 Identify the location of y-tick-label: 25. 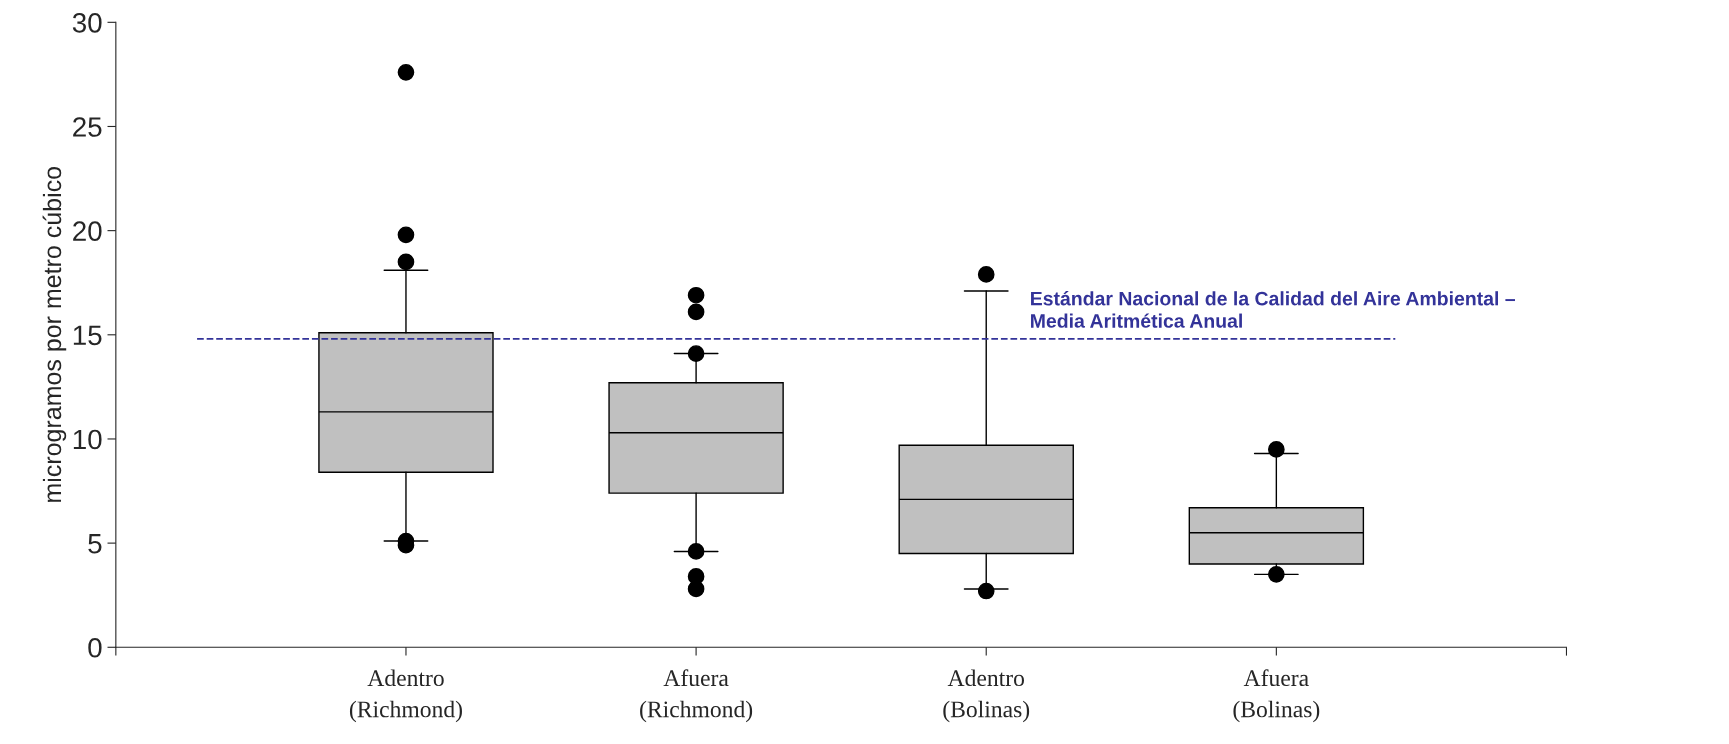
(87, 127).